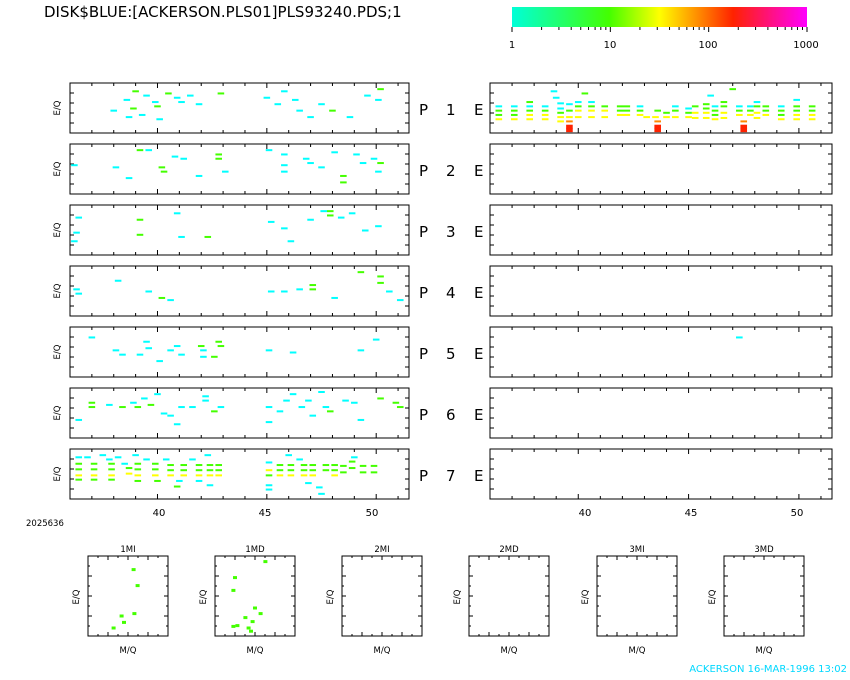 Image resolution: width=850 pixels, height=680 pixels. I want to click on small-panel-1MD, so click(255, 596).